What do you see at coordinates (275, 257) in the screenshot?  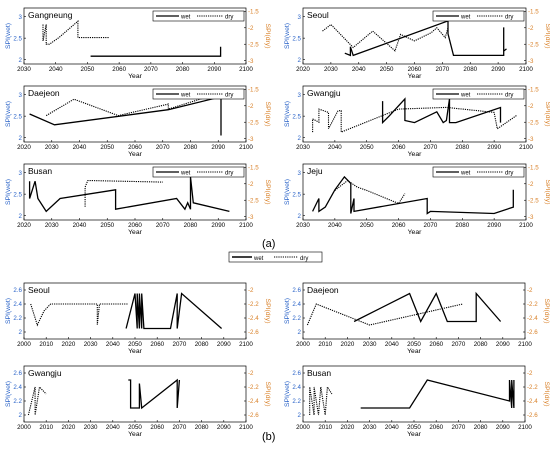 I see `shared-legend: wet dry` at bounding box center [275, 257].